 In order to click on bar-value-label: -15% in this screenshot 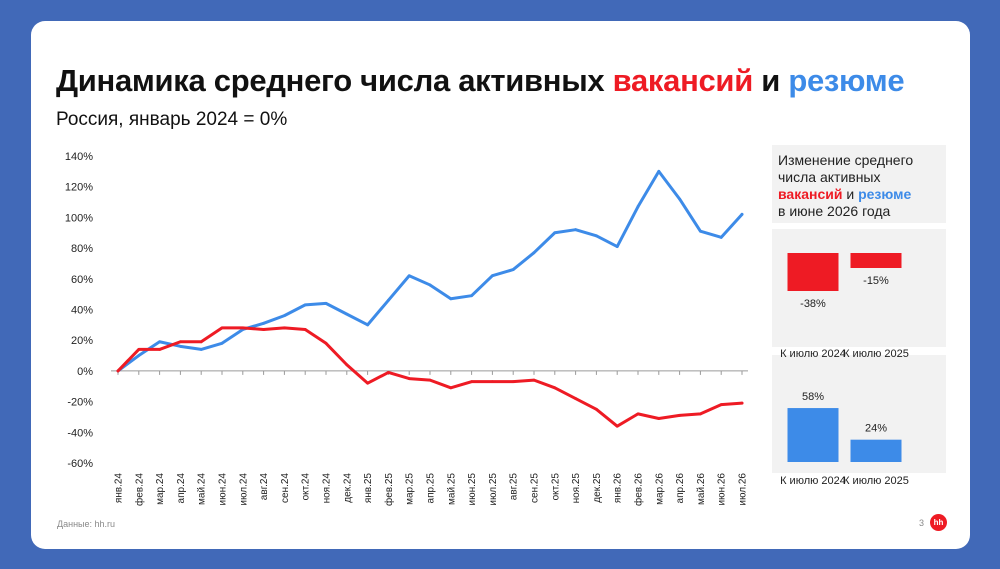, I will do `click(876, 281)`.